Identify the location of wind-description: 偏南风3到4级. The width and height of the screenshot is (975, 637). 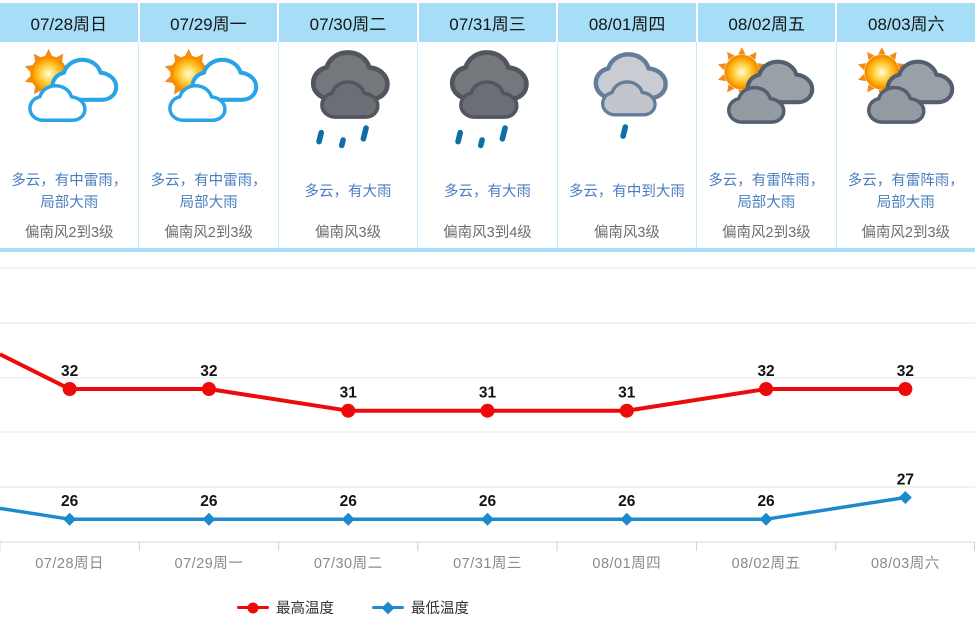
(487, 233).